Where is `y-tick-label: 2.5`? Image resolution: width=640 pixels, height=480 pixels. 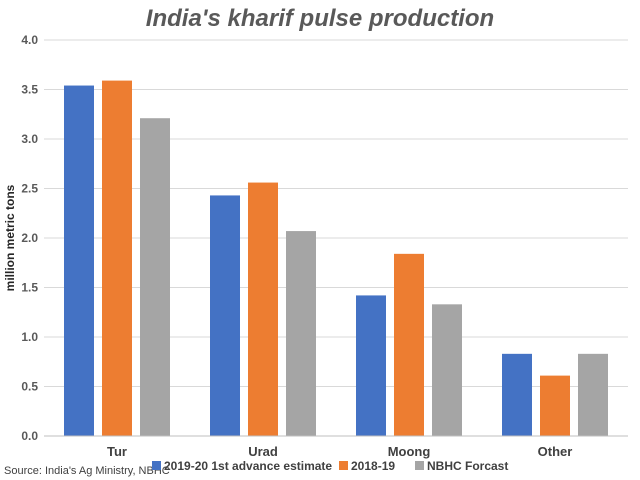
y-tick-label: 2.5 is located at coordinates (29, 189).